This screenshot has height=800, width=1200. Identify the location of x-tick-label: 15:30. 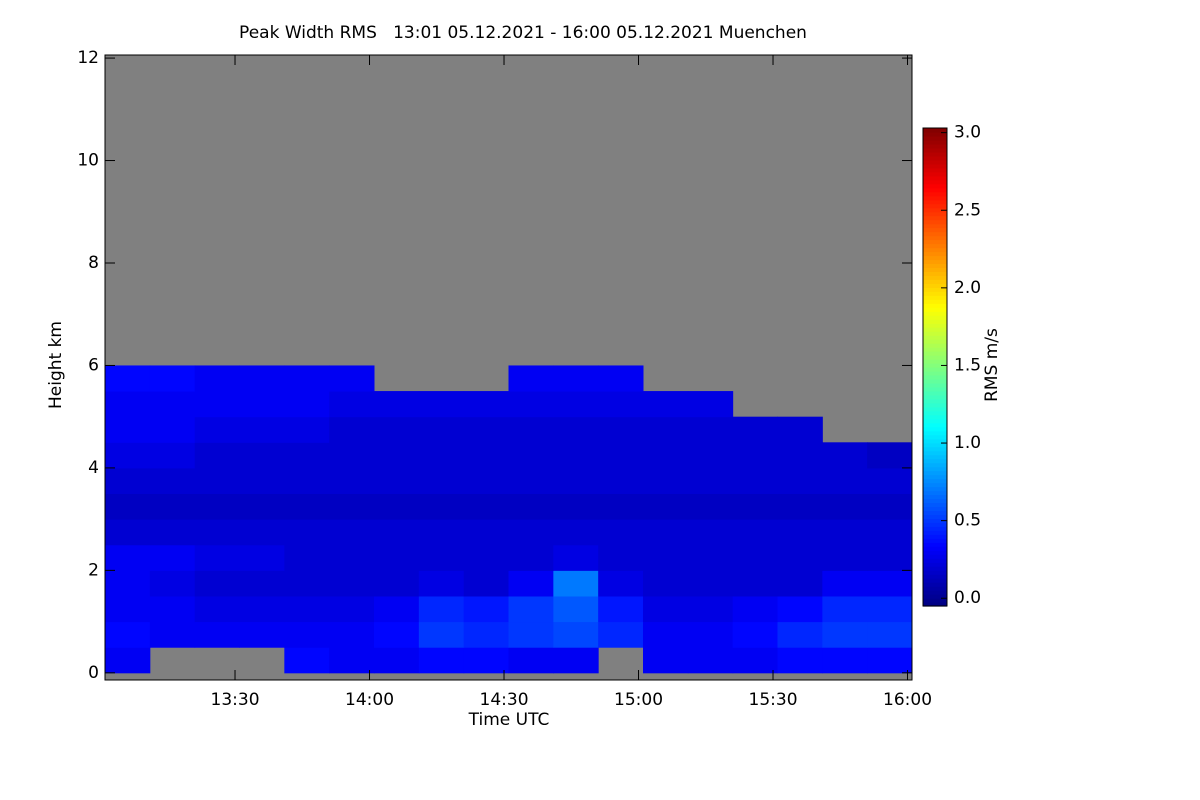
(773, 700).